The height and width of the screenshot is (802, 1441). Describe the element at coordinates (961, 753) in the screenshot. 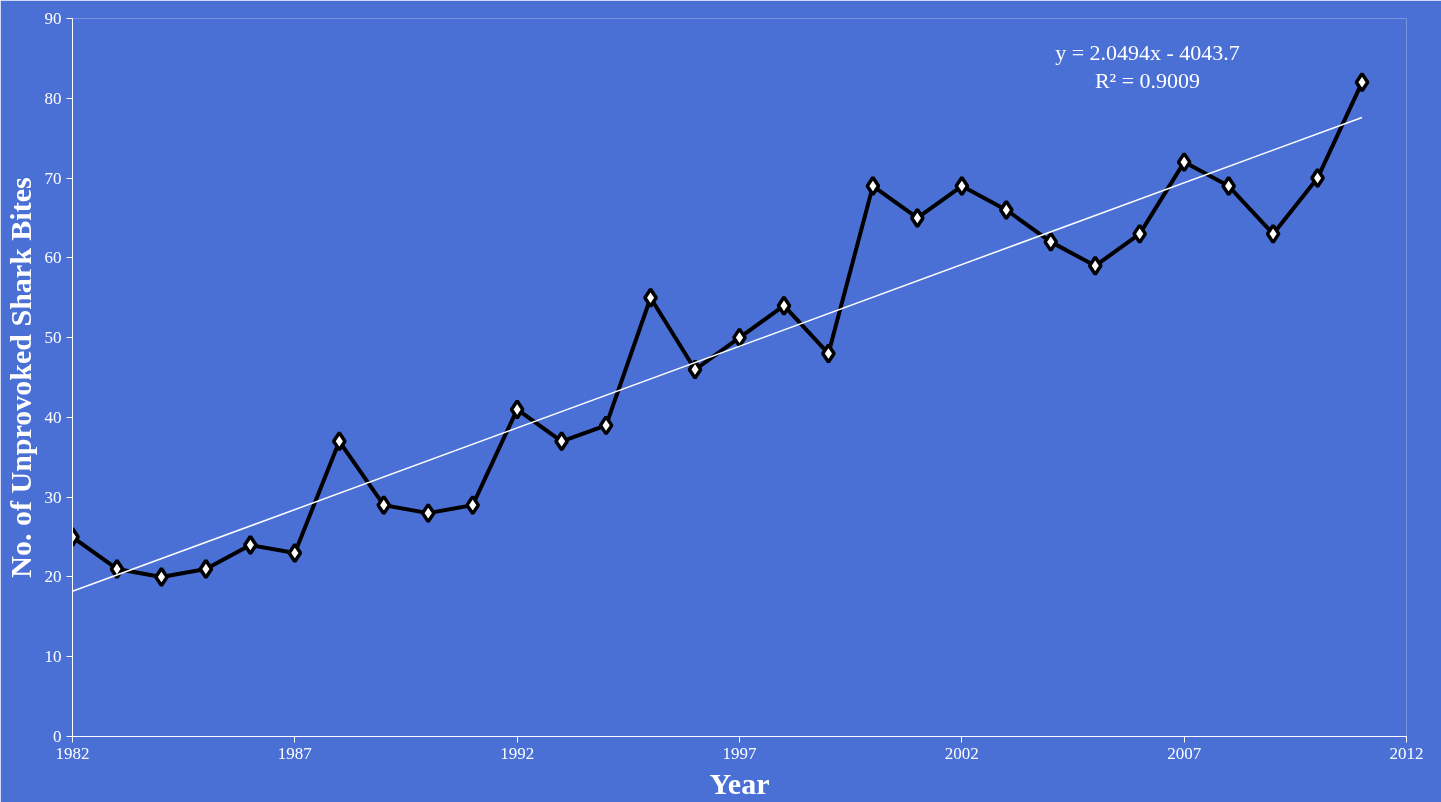

I see `x-tick-label: 2002` at that location.